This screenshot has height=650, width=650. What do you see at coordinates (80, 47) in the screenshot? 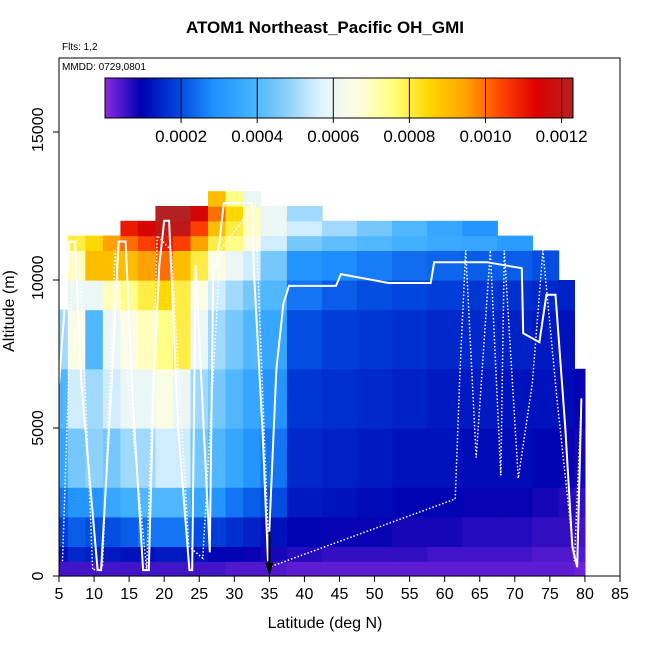
I see `flights-annotation: Flts: 1,2` at bounding box center [80, 47].